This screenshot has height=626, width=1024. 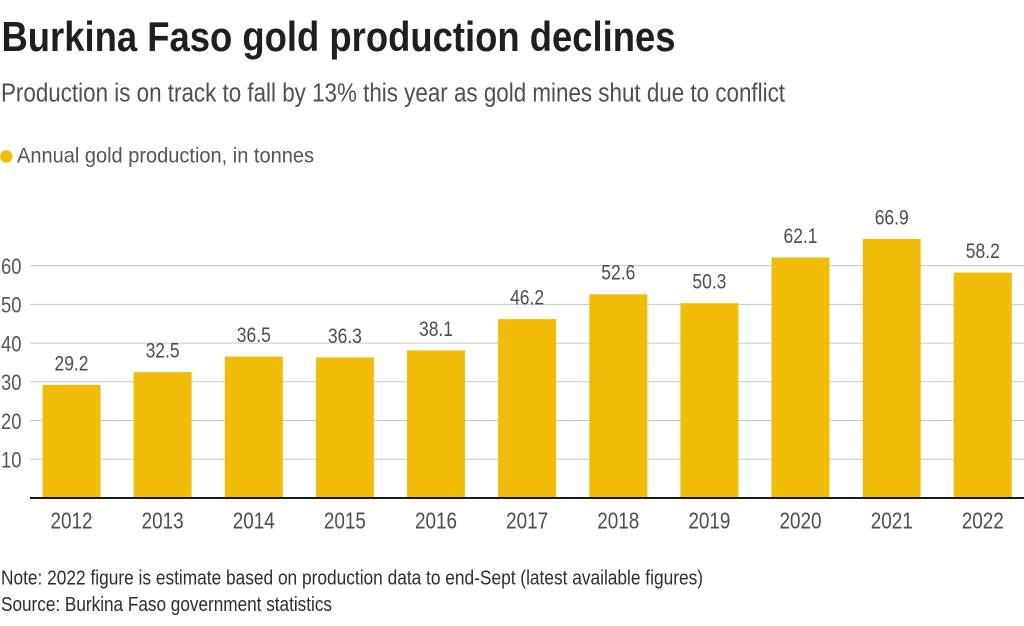 What do you see at coordinates (618, 520) in the screenshot?
I see `svg-text: 2018` at bounding box center [618, 520].